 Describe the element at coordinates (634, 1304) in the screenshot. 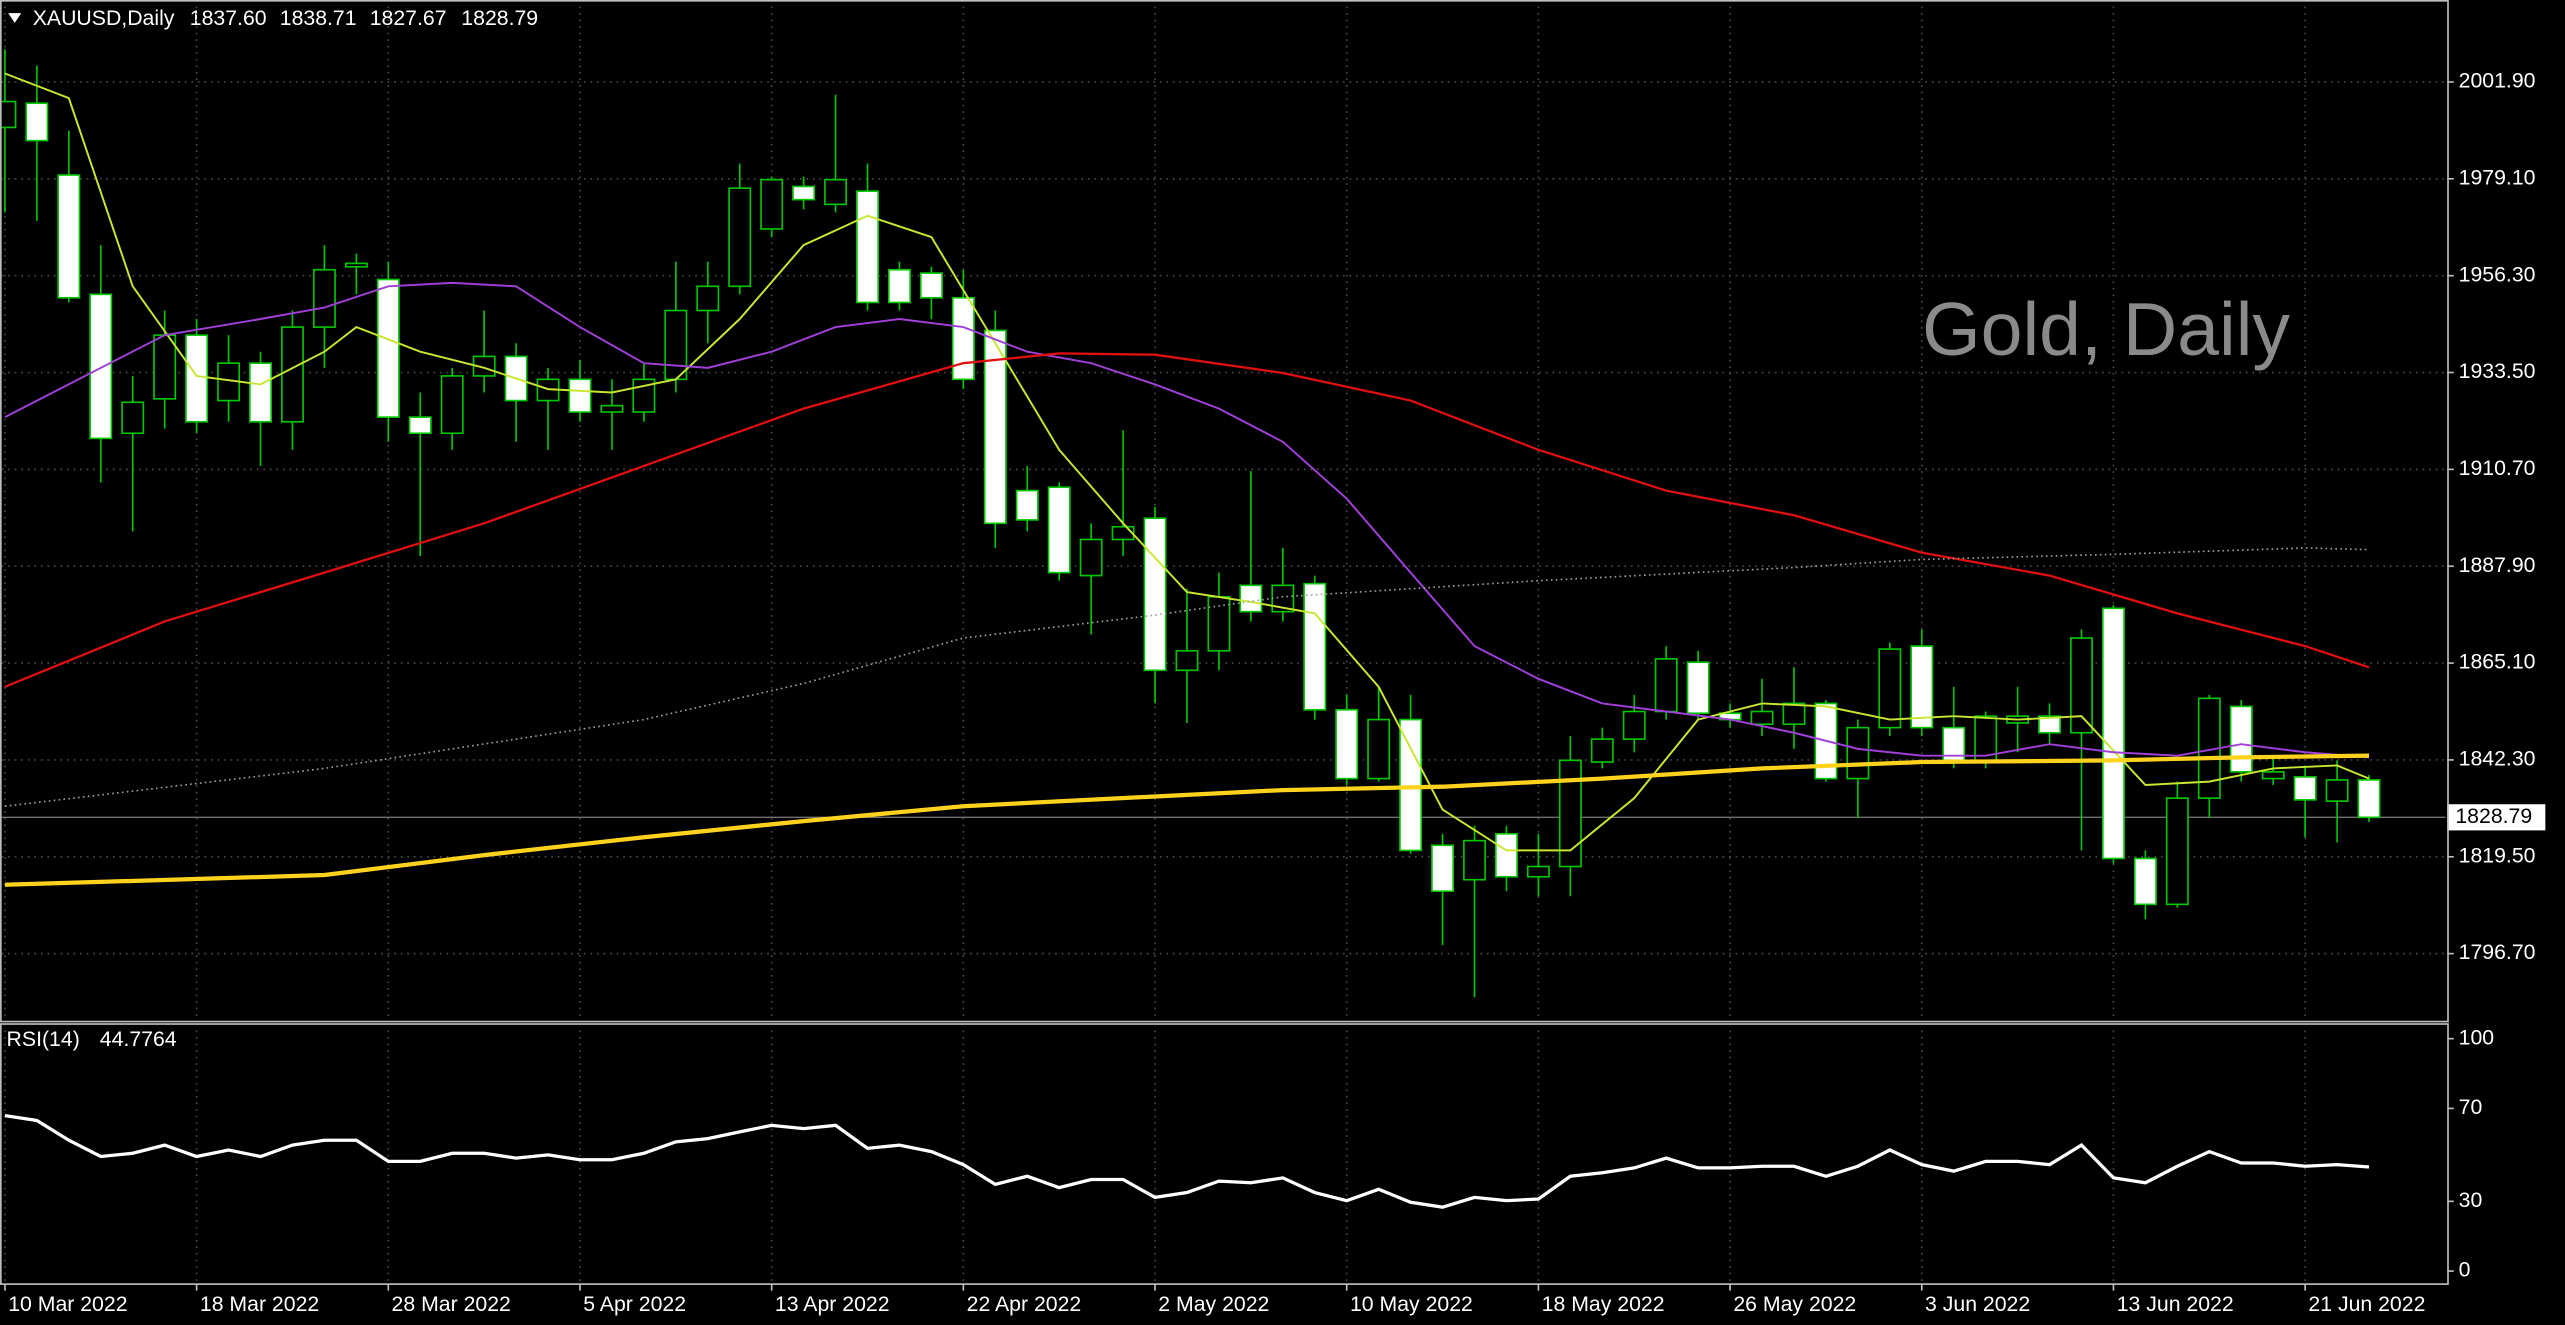

I see `x-tick-label: 5 Apr 2022` at that location.